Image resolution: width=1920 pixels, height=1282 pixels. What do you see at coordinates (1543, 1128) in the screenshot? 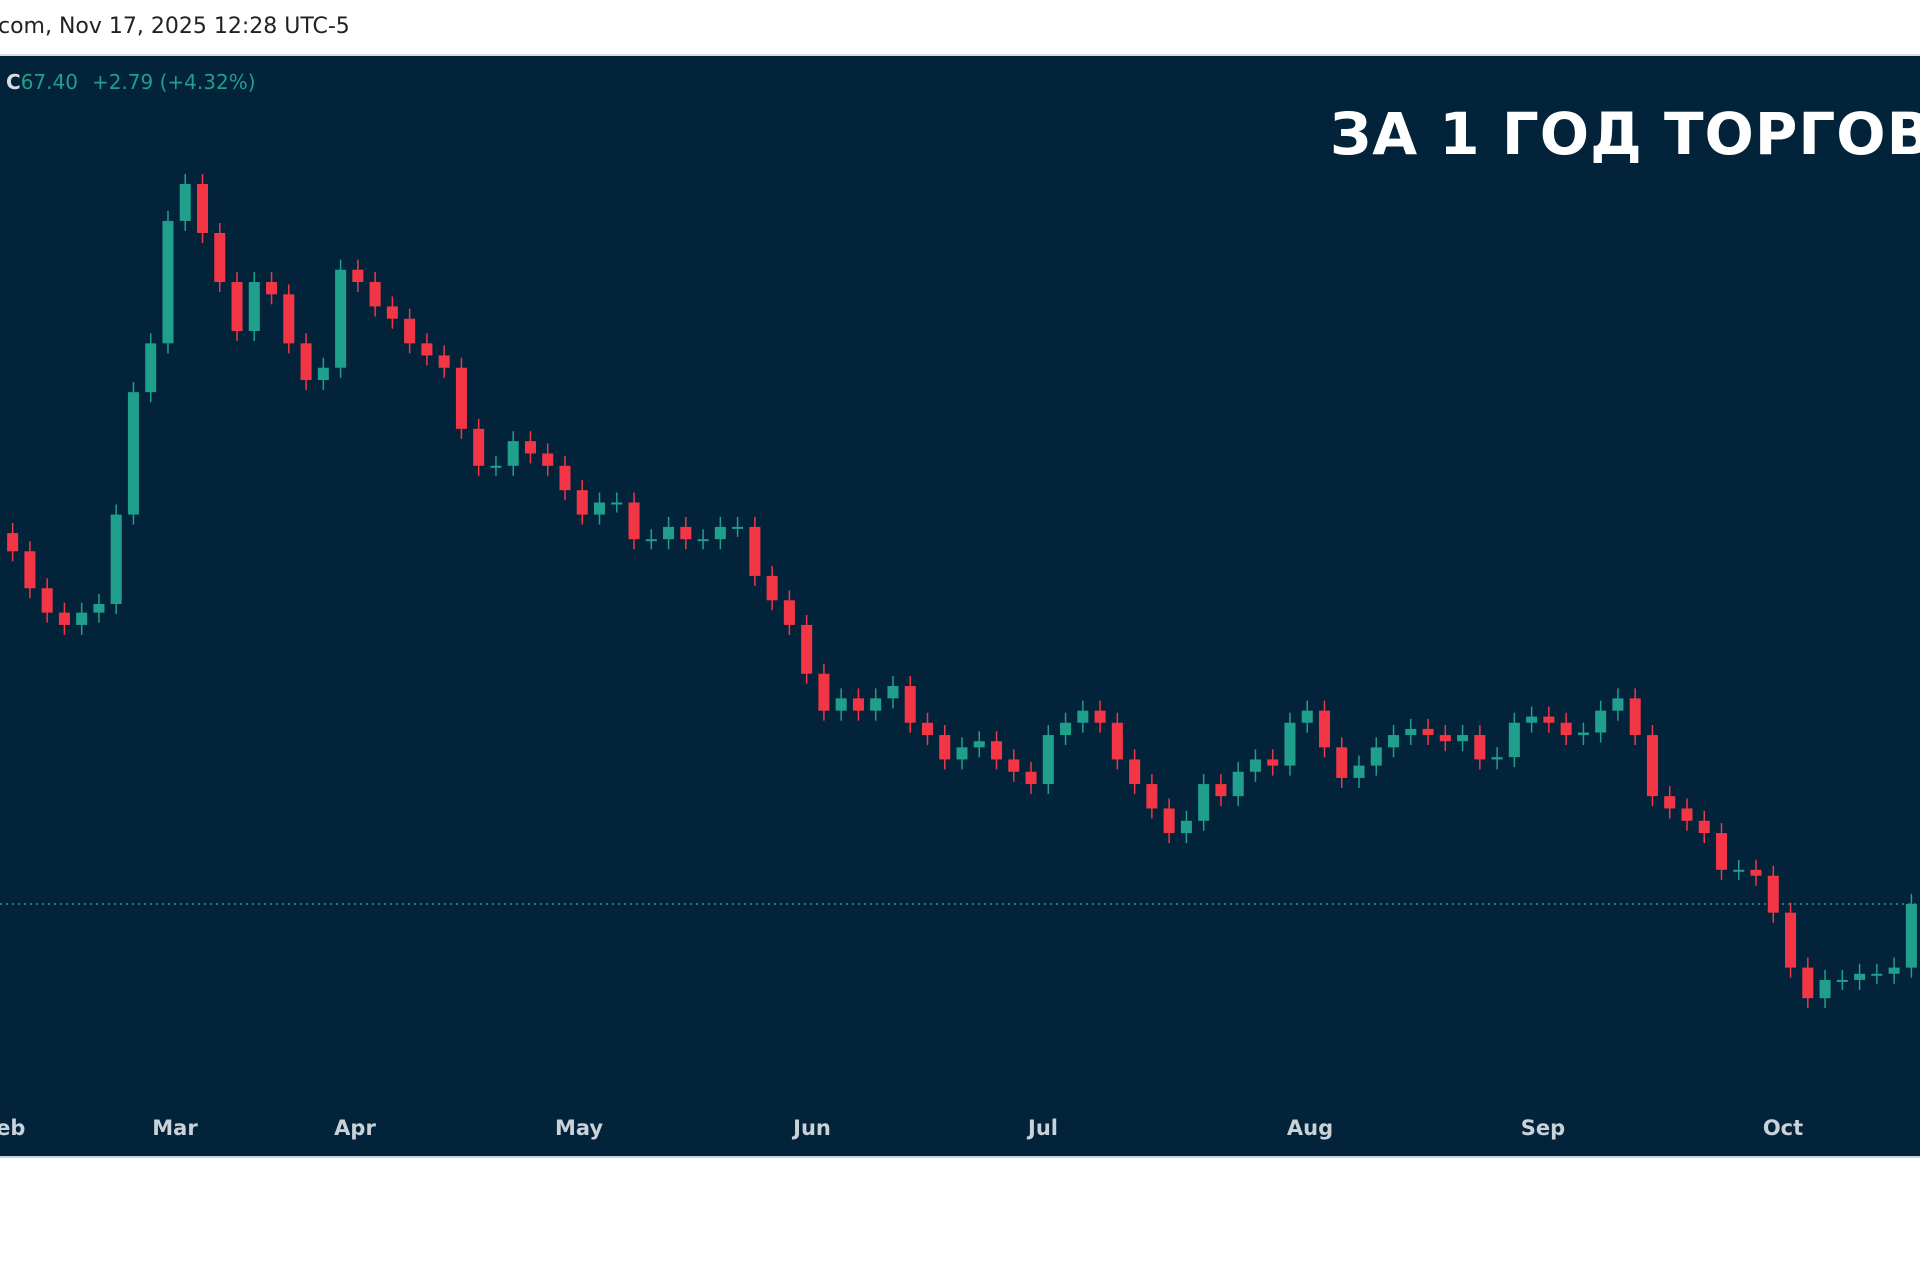
I see `x-tick-label: Sep` at bounding box center [1543, 1128].